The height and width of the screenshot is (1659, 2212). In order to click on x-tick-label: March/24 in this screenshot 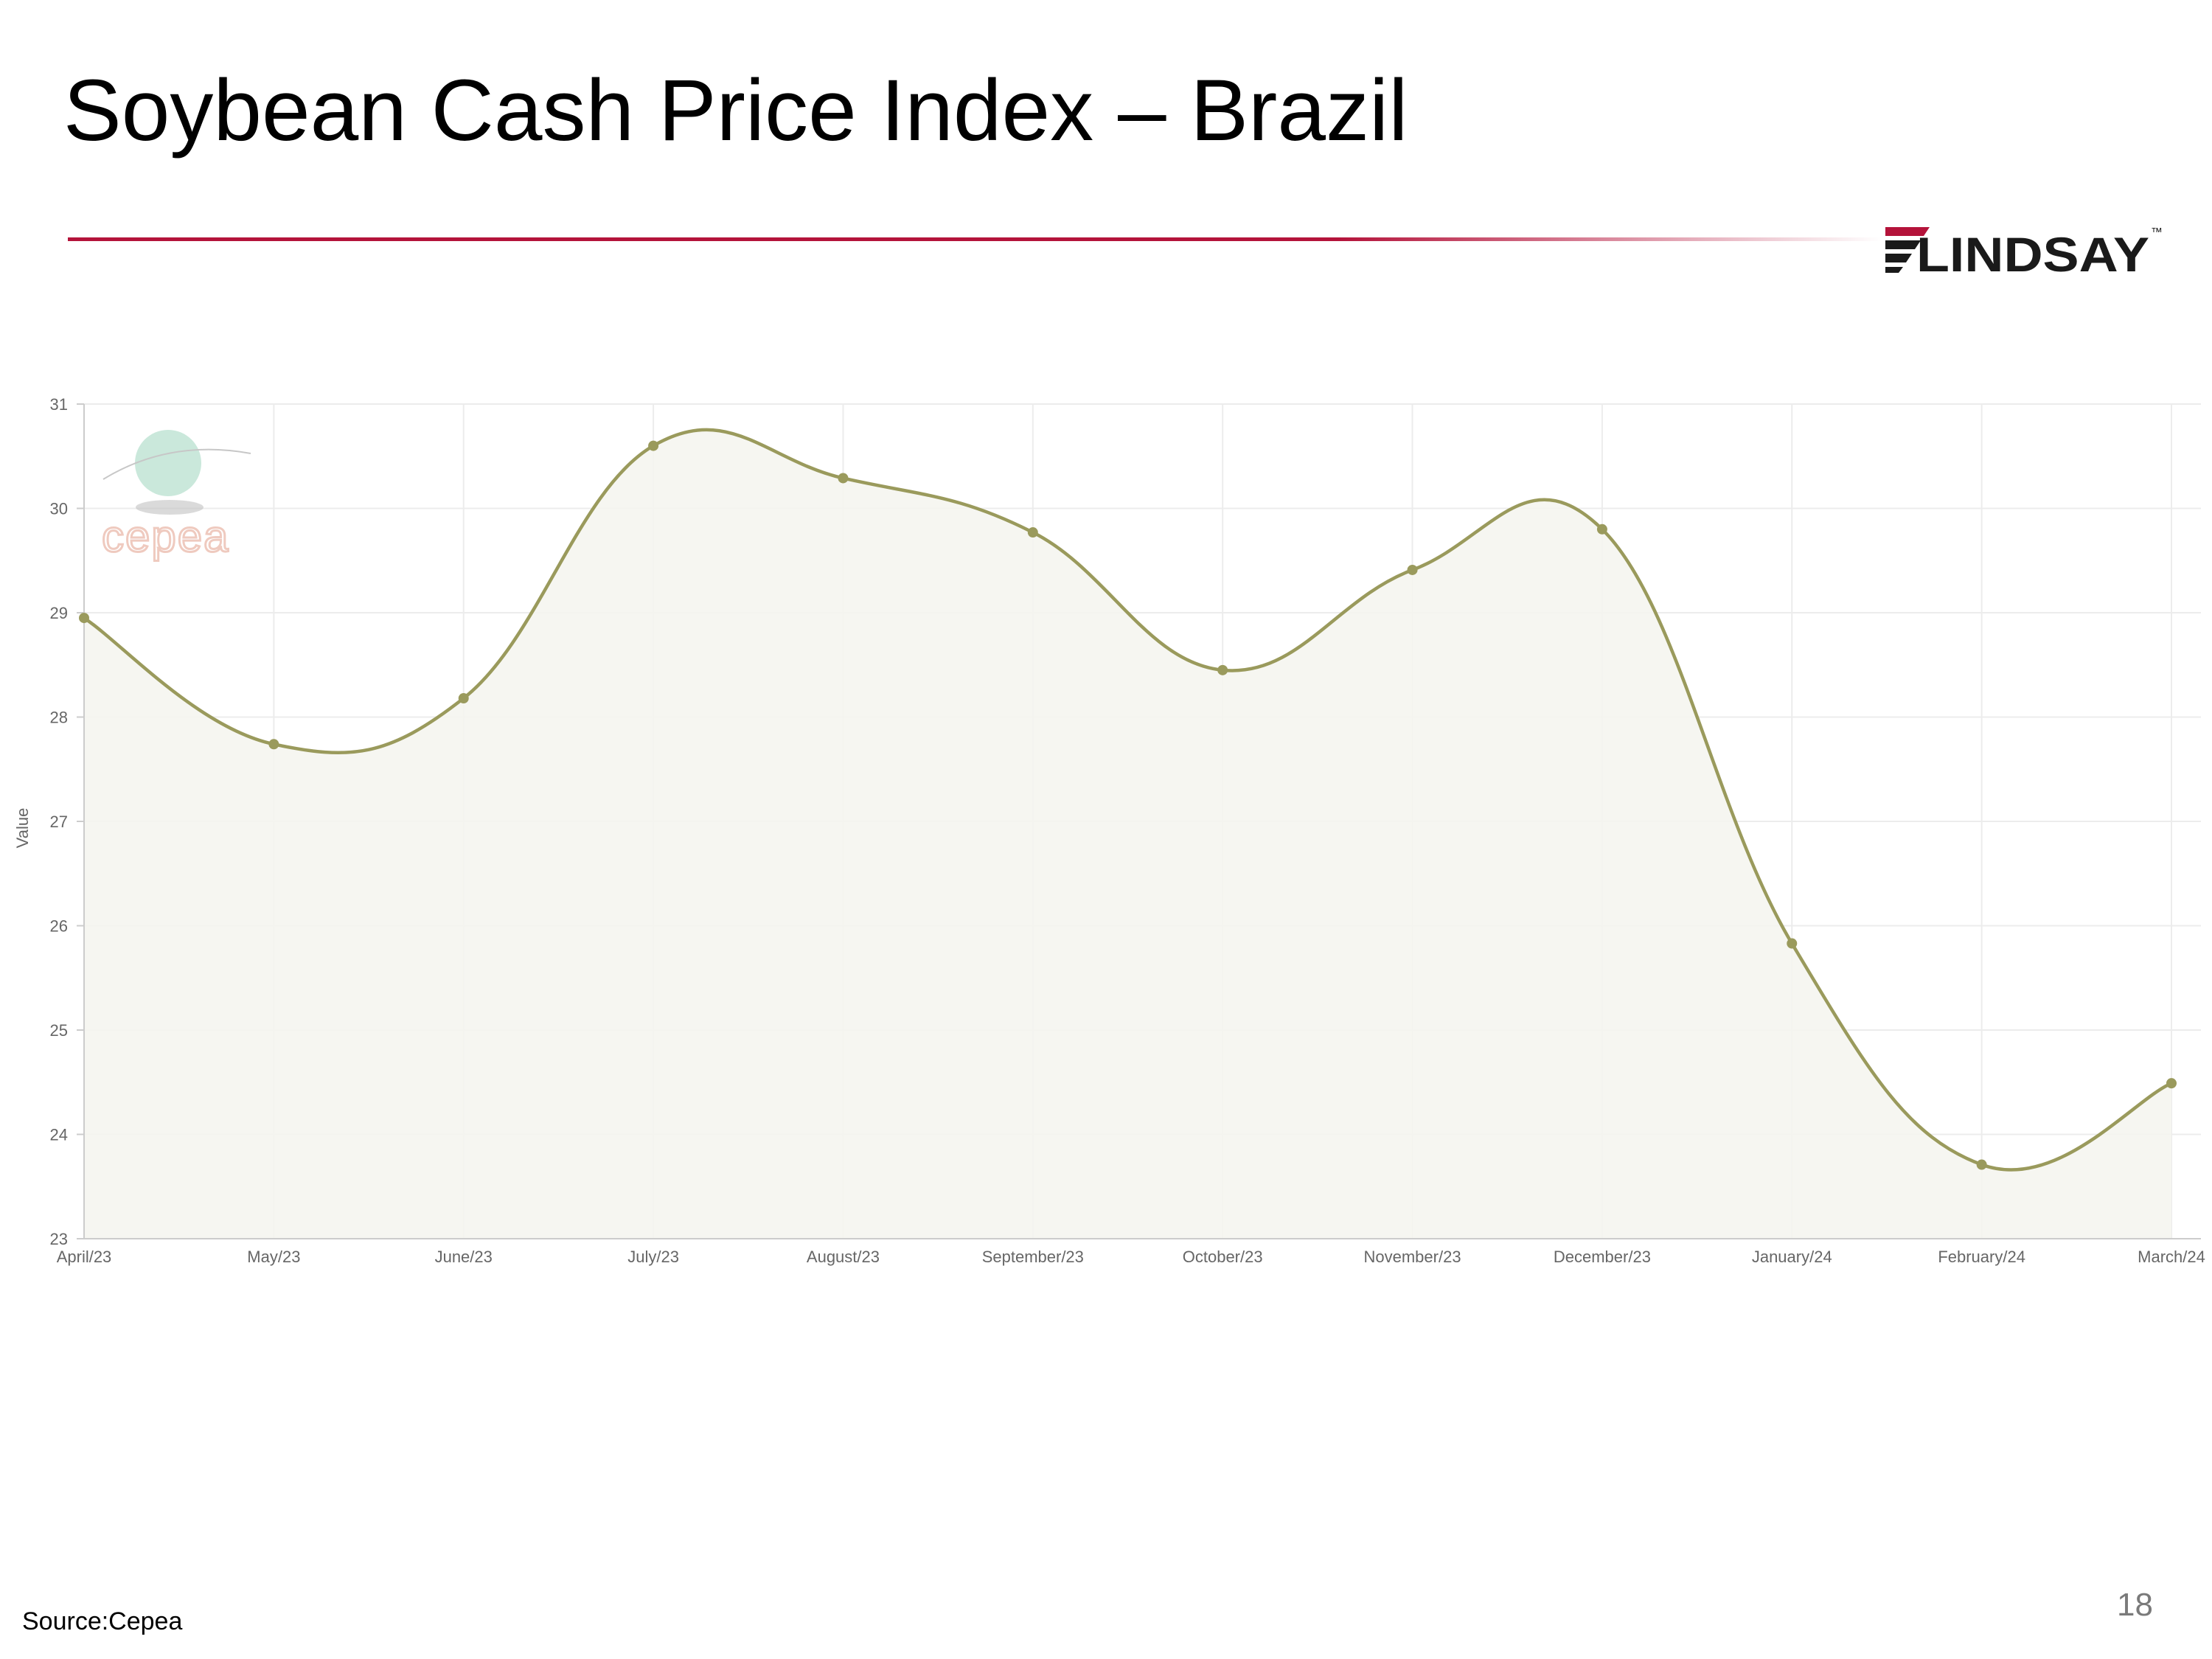, I will do `click(2171, 1257)`.